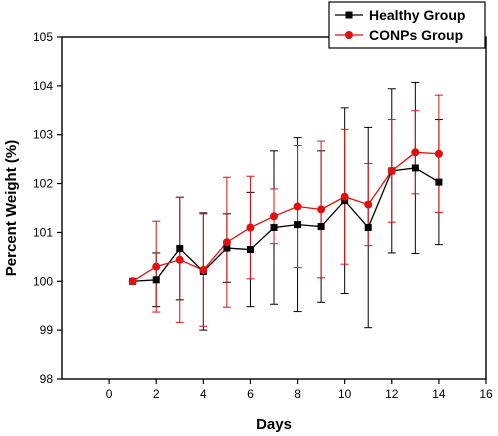 The image size is (498, 436). I want to click on y-tick-label: 105, so click(43, 37).